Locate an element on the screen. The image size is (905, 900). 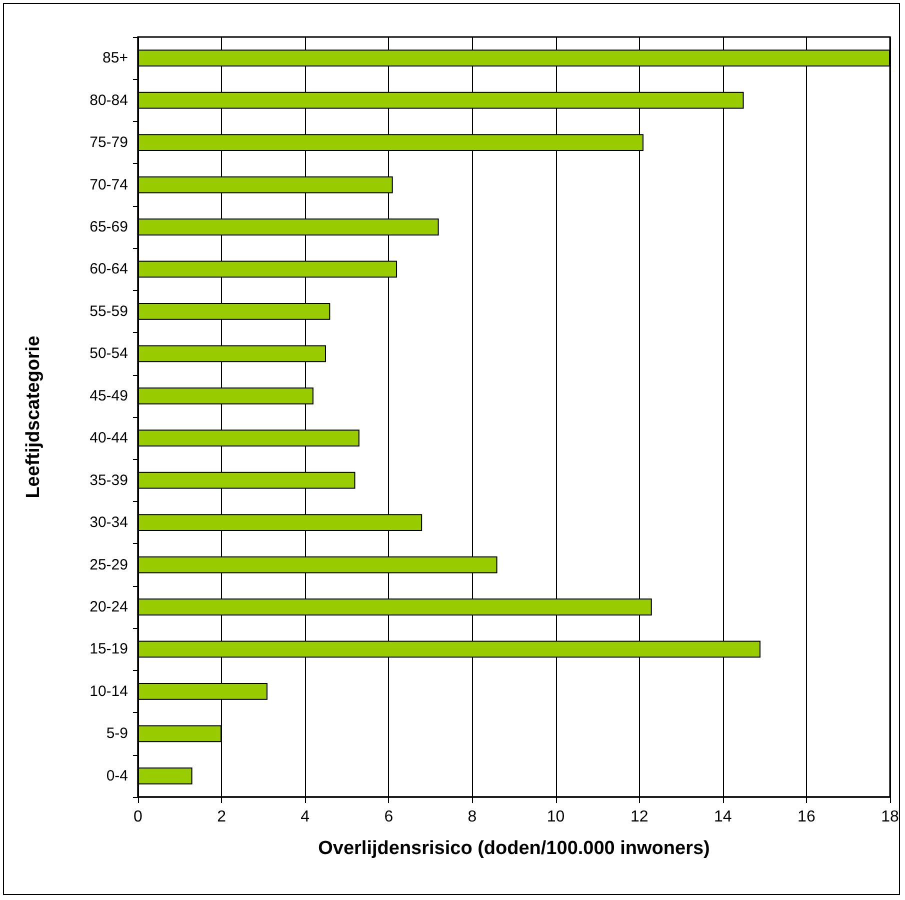
y-tick-label: 60-64 is located at coordinates (109, 269).